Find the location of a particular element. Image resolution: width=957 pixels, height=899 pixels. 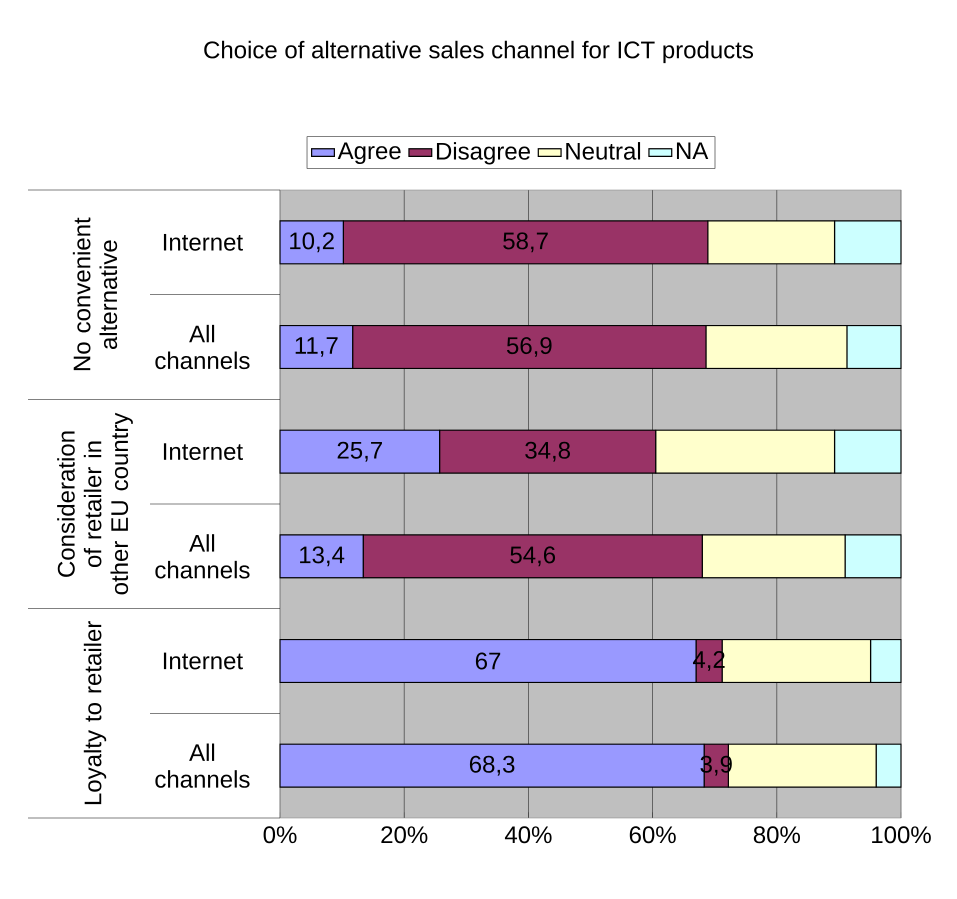

data-label: 10,2 is located at coordinates (312, 242).